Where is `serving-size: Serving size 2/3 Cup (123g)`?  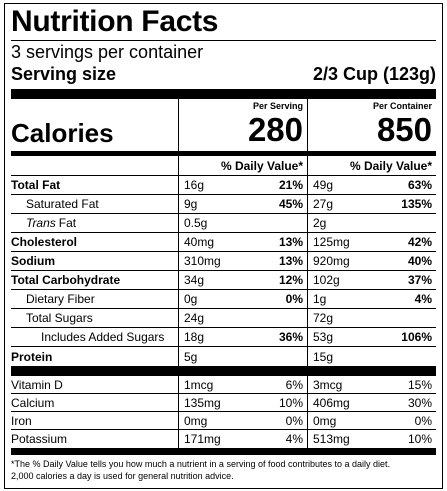 serving-size: Serving size 2/3 Cup (123g) is located at coordinates (223, 76).